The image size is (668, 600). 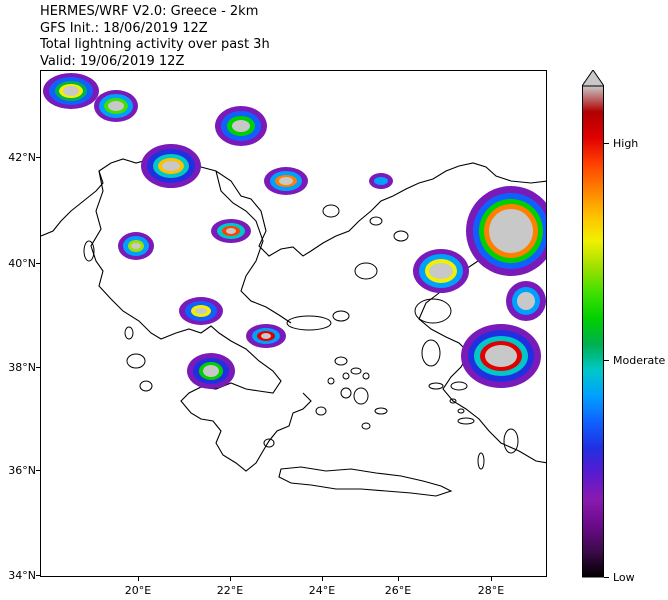 What do you see at coordinates (606, 577) in the screenshot?
I see `colorbar-tick-low` at bounding box center [606, 577].